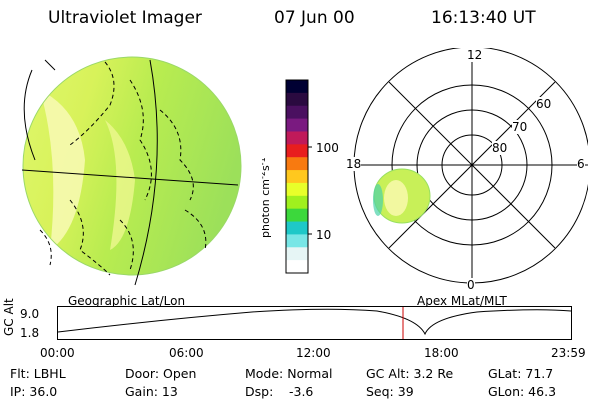 The image size is (600, 400). Describe the element at coordinates (500, 148) in the screenshot. I see `mlat-label-80: 80` at that location.